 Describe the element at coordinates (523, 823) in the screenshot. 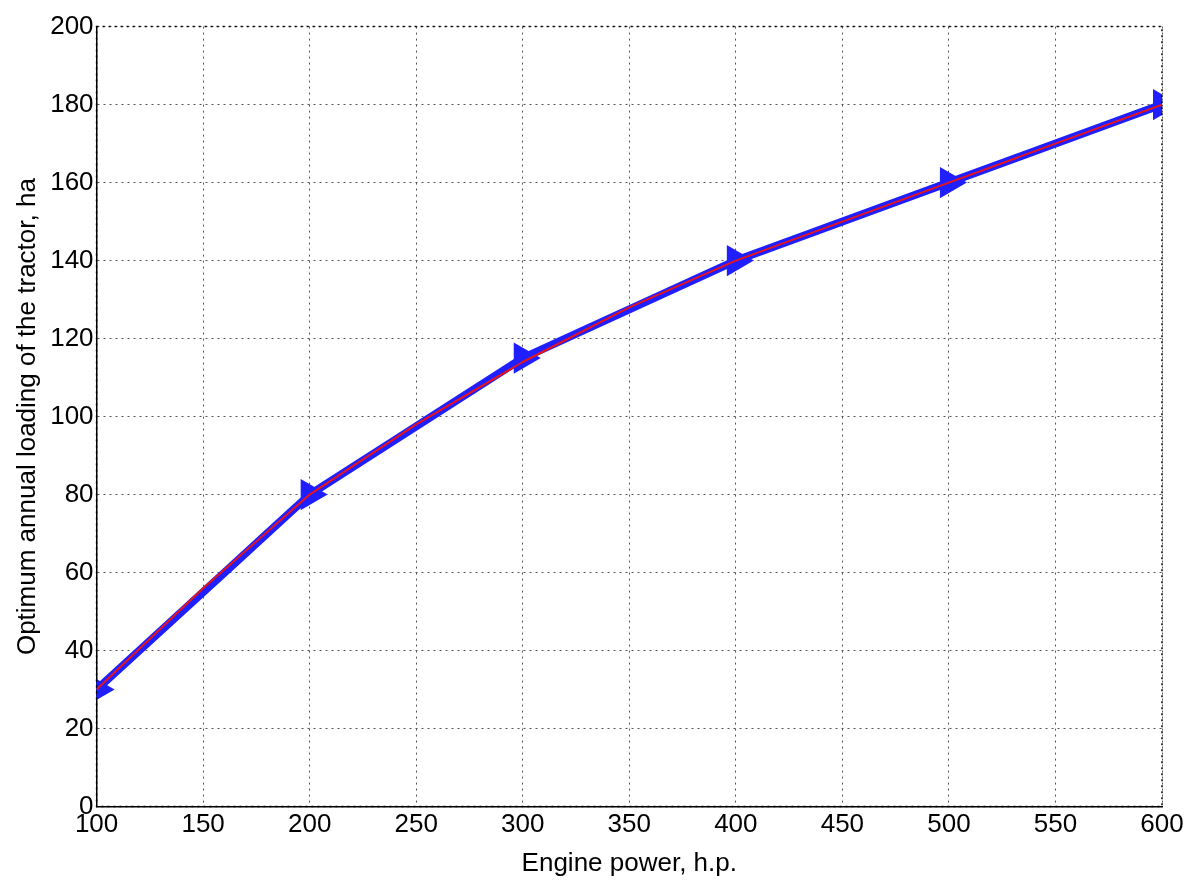

I see `x-tick-label: 300` at that location.